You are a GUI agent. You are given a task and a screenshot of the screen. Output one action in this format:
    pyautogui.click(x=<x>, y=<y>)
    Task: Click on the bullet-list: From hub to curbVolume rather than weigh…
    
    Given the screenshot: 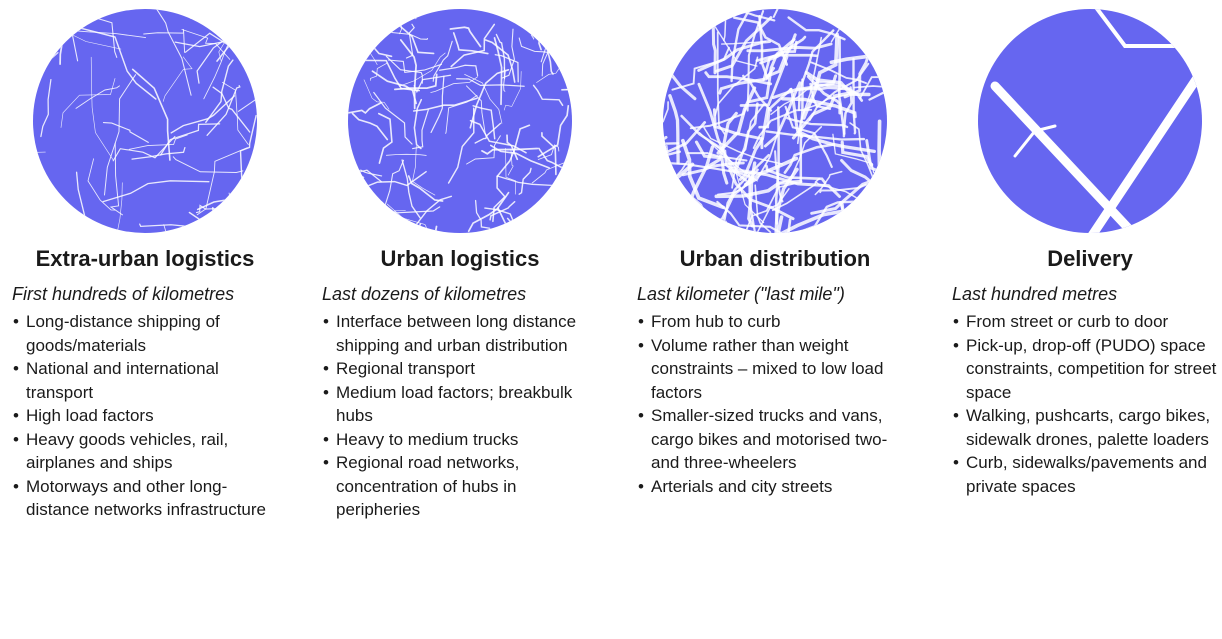 What is the action you would take?
    pyautogui.click(x=771, y=404)
    